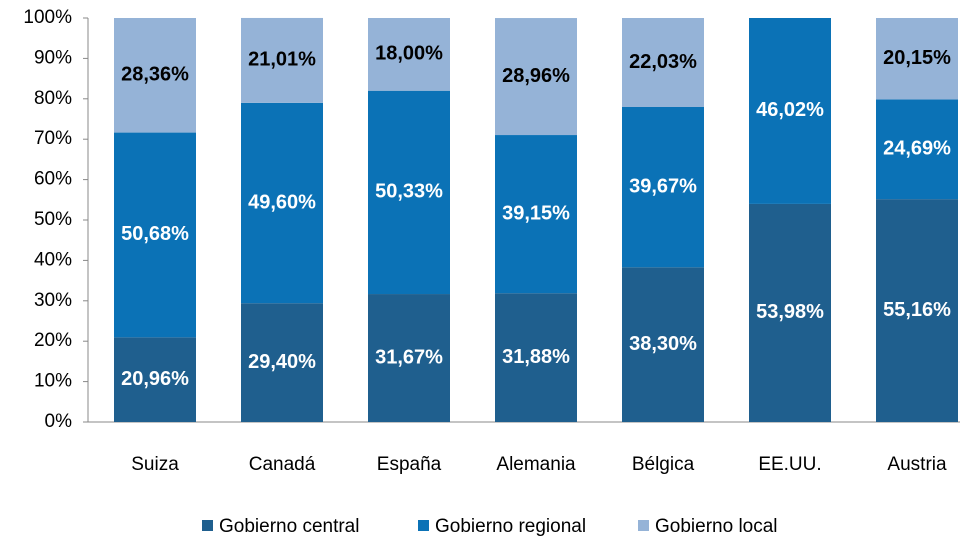  I want to click on data-label: 39,67%, so click(663, 186).